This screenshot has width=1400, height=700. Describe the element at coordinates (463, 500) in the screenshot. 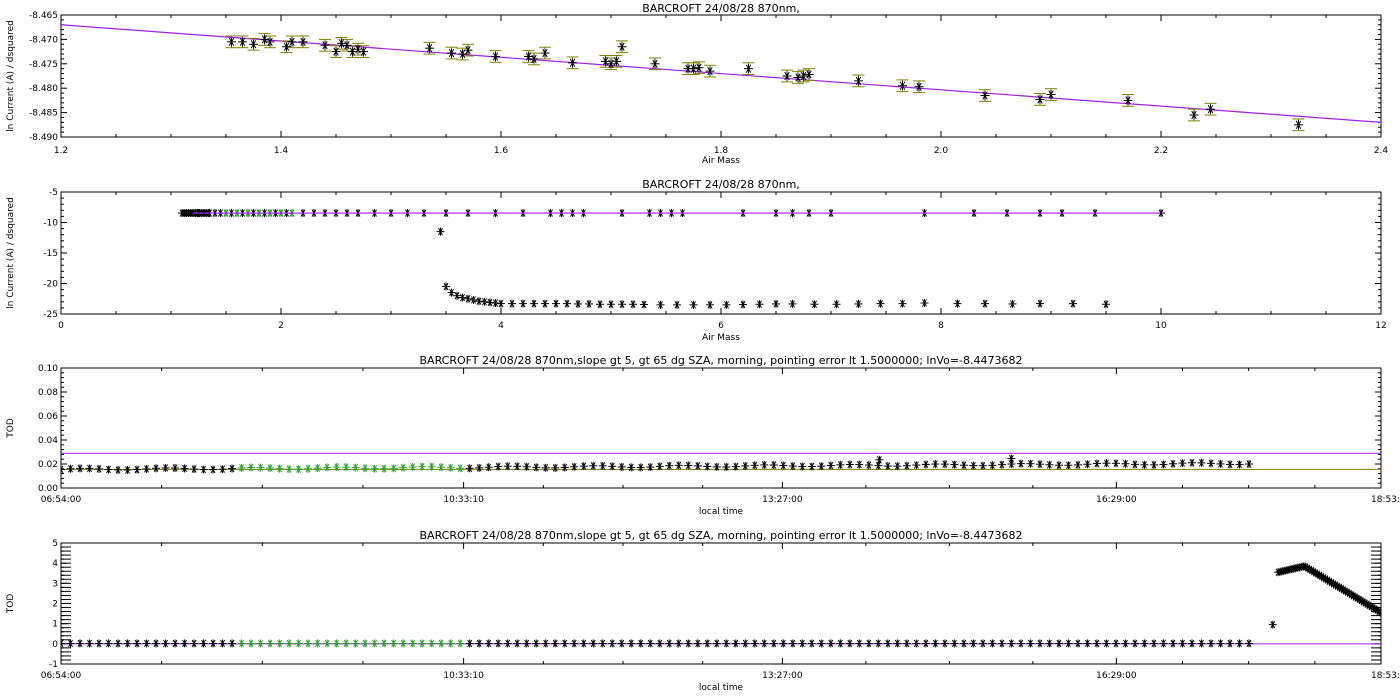

I see `x-tick-label: 10:33:10` at that location.